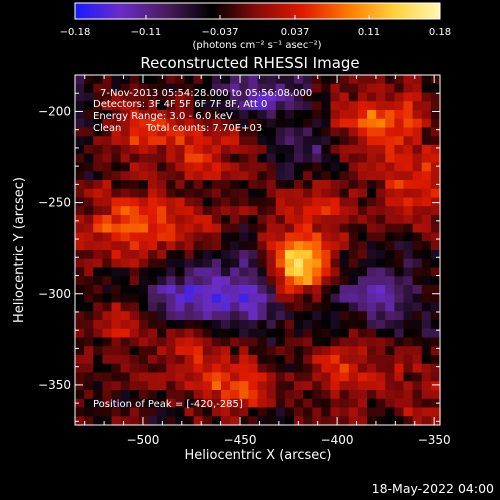 This screenshot has height=500, width=500. Describe the element at coordinates (203, 128) in the screenshot. I see `annotation-total-counts: Total counts: 7.70E+03` at that location.